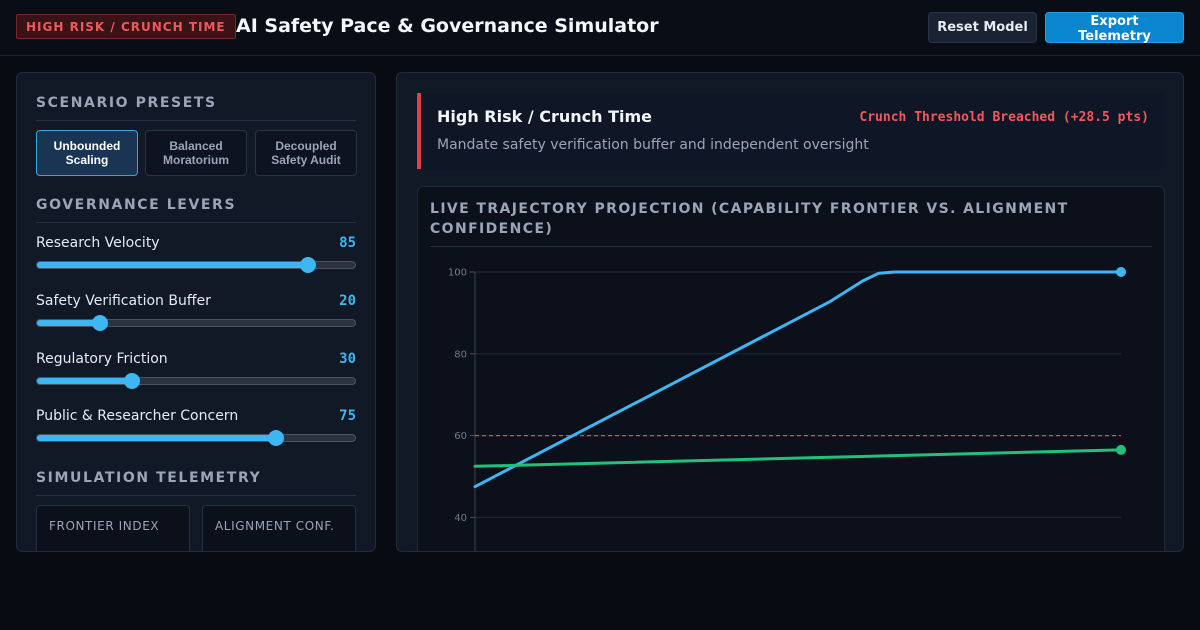 This screenshot has width=1200, height=630. What do you see at coordinates (1004, 117) in the screenshot?
I see `alert-threshold-status: Crunch Threshold Breached (+28.5 pts)` at bounding box center [1004, 117].